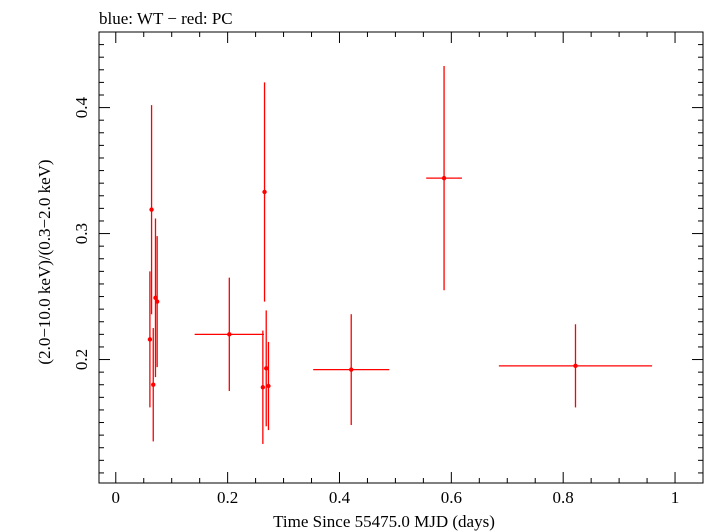 Image resolution: width=705 pixels, height=532 pixels. Describe the element at coordinates (116, 497) in the screenshot. I see `x-tick-label: 0` at that location.